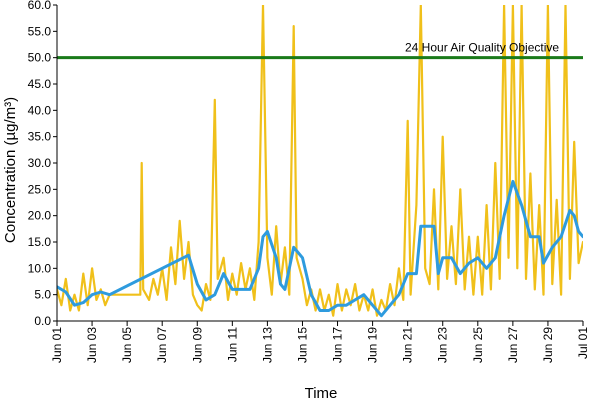 The height and width of the screenshot is (405, 600). What do you see at coordinates (40, 31) in the screenshot?
I see `y-tick-label: 55.0` at bounding box center [40, 31].